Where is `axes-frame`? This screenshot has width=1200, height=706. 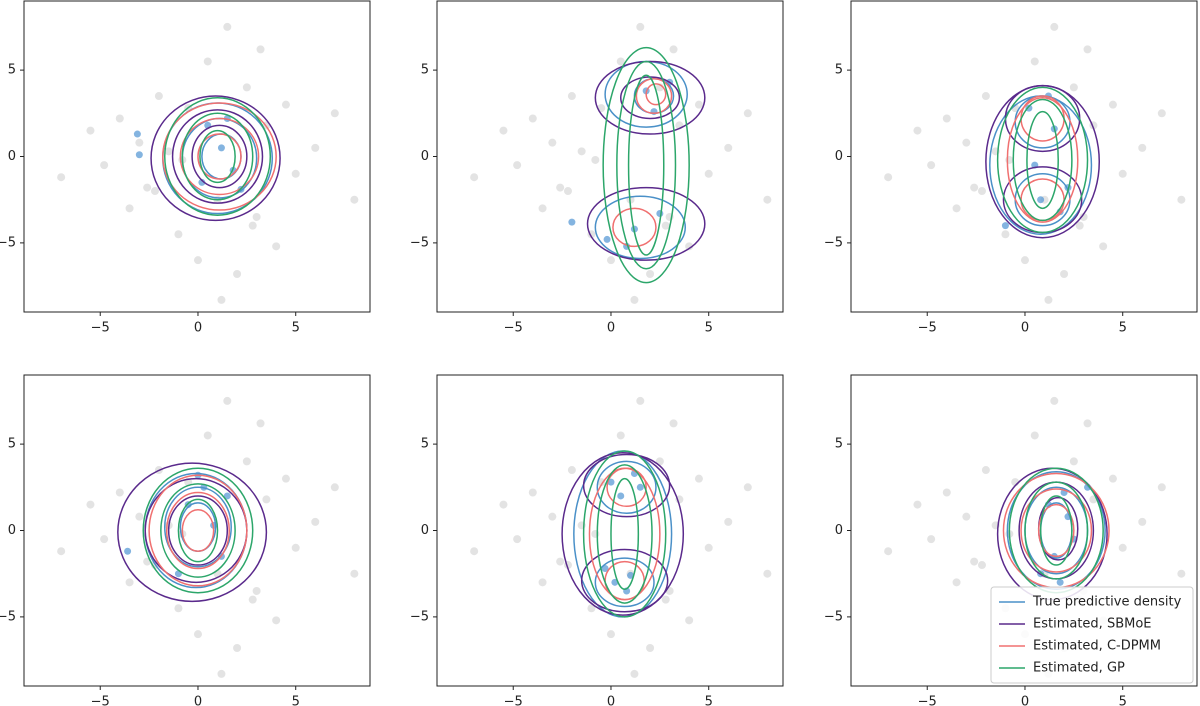 axes-frame is located at coordinates (610, 156).